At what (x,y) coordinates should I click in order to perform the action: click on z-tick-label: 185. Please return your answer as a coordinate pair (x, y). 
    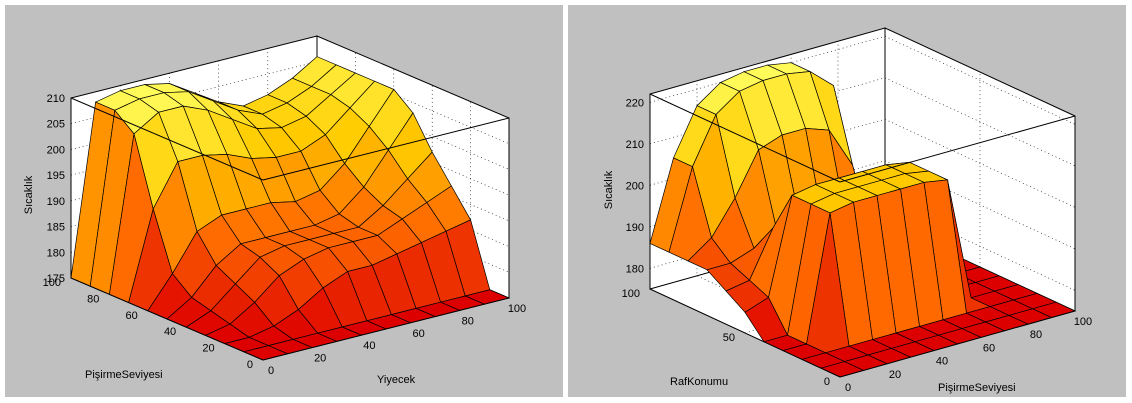
    Looking at the image, I should click on (56, 228).